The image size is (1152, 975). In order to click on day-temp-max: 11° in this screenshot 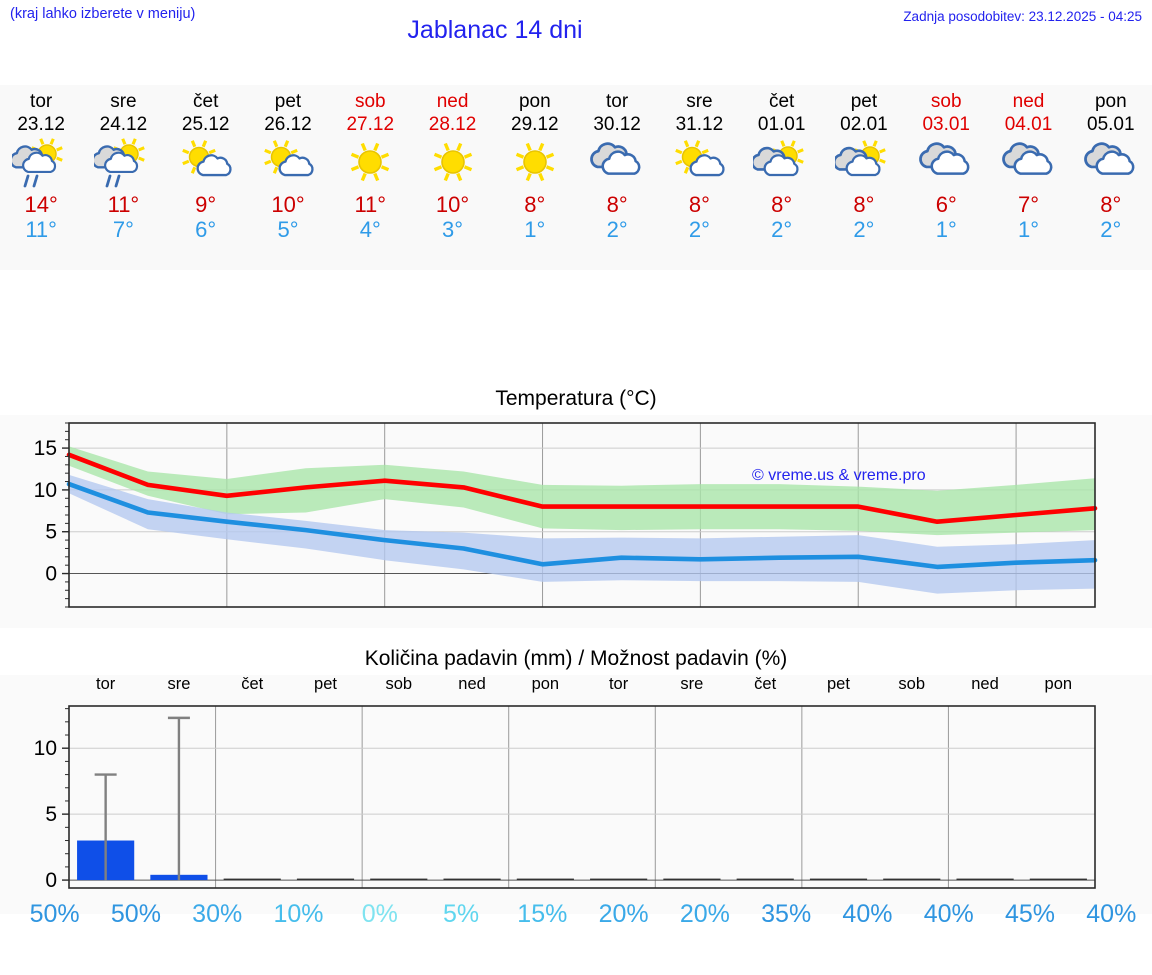, I will do `click(370, 204)`.